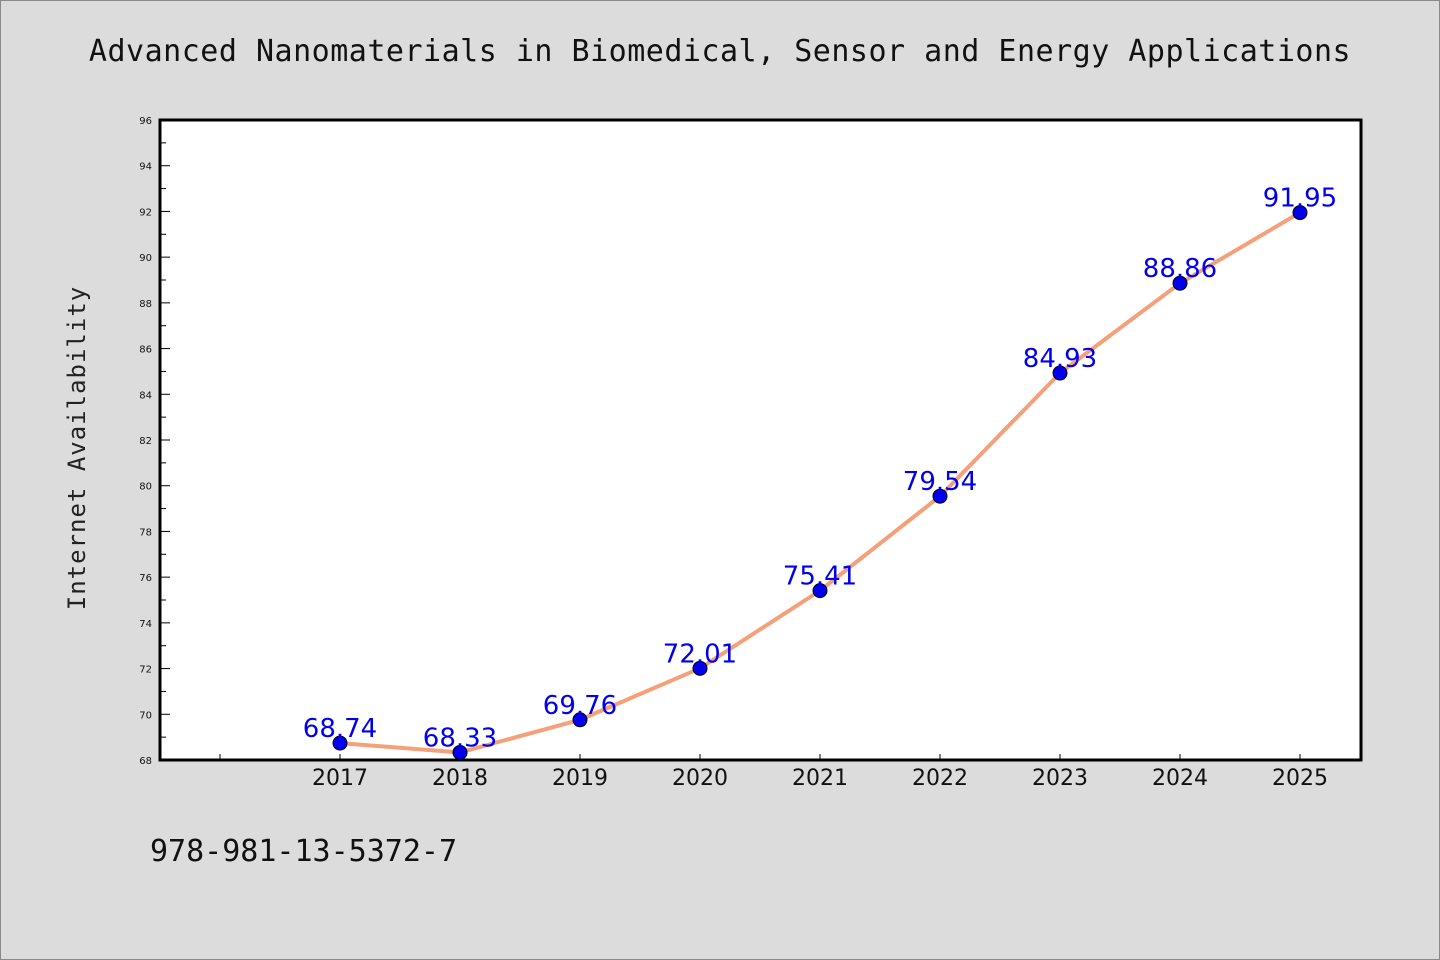 The width and height of the screenshot is (1440, 960). What do you see at coordinates (145, 532) in the screenshot?
I see `y-tick-label: 78` at bounding box center [145, 532].